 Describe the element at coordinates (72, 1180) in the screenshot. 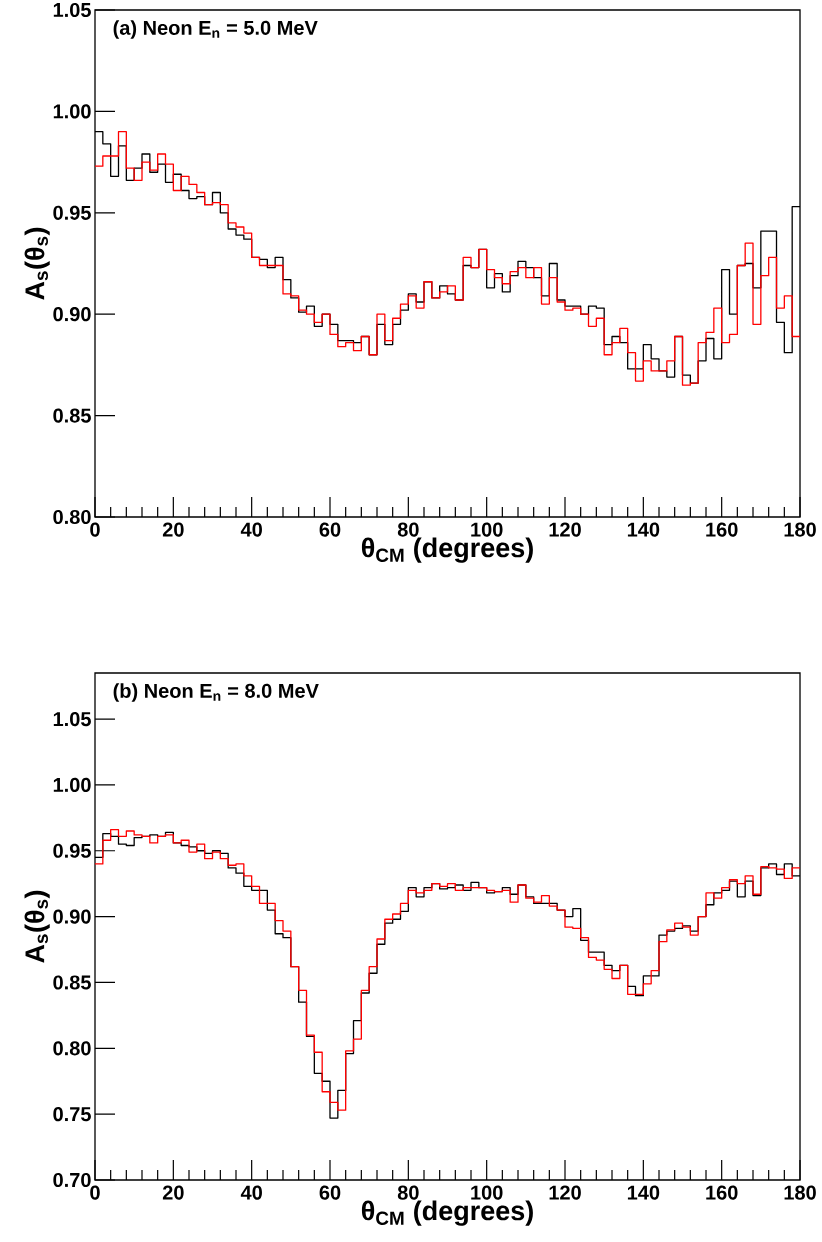

I see `y-tick-label: 0.70` at that location.